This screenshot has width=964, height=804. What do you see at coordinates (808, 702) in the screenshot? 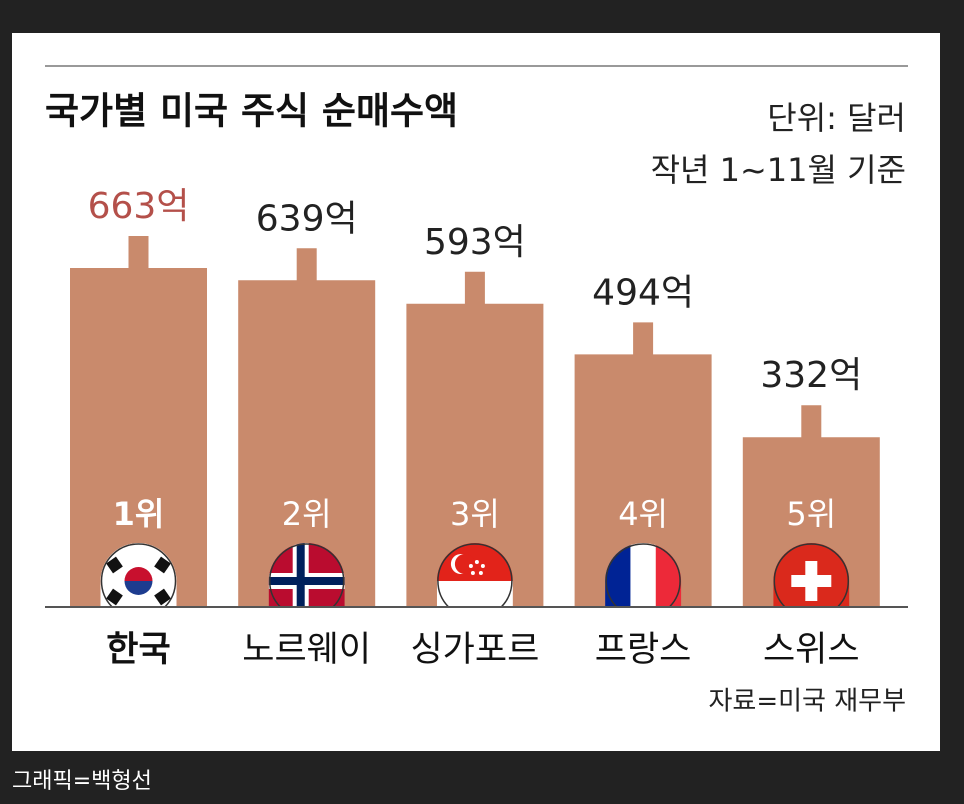
I see `source: 자료=미국 재무부` at bounding box center [808, 702].